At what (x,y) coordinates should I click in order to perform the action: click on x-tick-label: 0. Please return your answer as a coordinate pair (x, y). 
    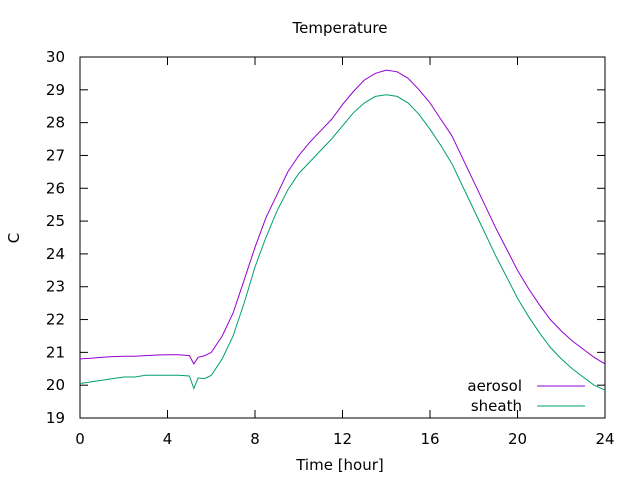
    Looking at the image, I should click on (80, 439).